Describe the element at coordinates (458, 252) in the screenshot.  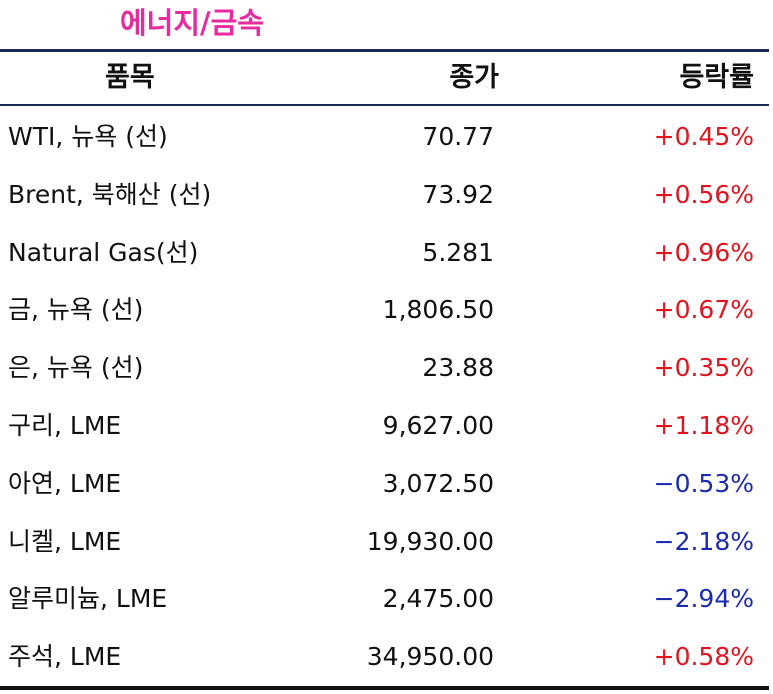
I see `close-price: 5.281` at that location.